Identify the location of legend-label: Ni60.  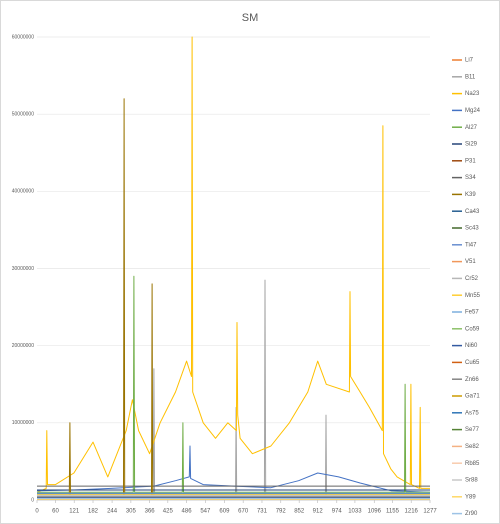
(471, 346).